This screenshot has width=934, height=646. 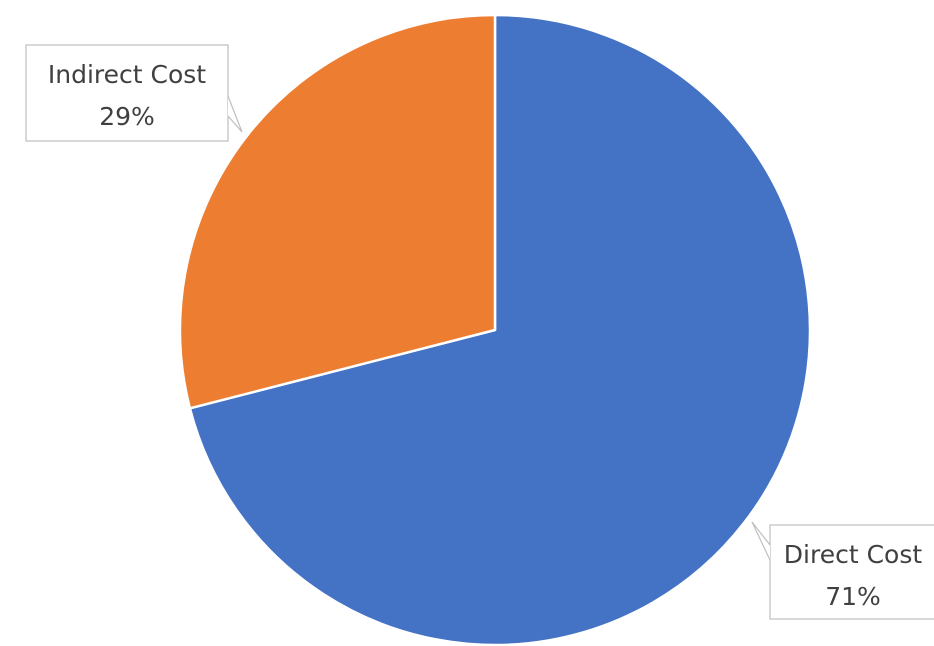 I want to click on callout-indirect-cost: Indirect Cost 29%, so click(x=134, y=93).